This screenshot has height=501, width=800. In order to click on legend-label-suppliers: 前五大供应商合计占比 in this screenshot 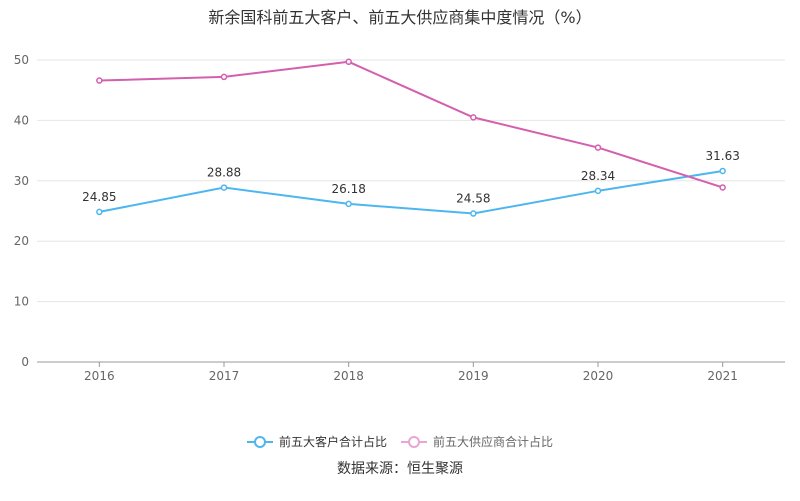, I will do `click(493, 442)`.